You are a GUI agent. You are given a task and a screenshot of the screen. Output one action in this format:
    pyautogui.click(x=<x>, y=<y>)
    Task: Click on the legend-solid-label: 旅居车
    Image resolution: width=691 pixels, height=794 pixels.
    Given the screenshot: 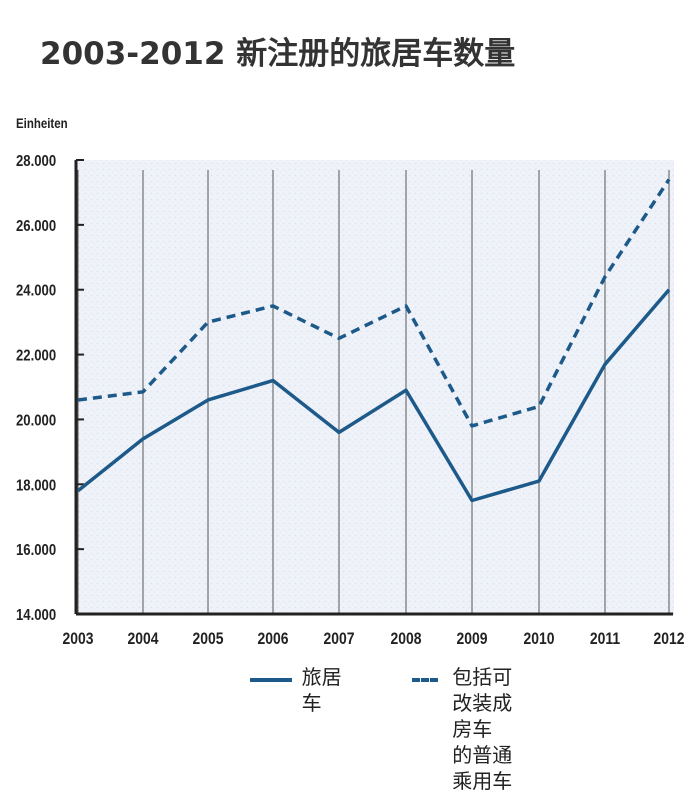 What is the action you would take?
    pyautogui.click(x=322, y=690)
    